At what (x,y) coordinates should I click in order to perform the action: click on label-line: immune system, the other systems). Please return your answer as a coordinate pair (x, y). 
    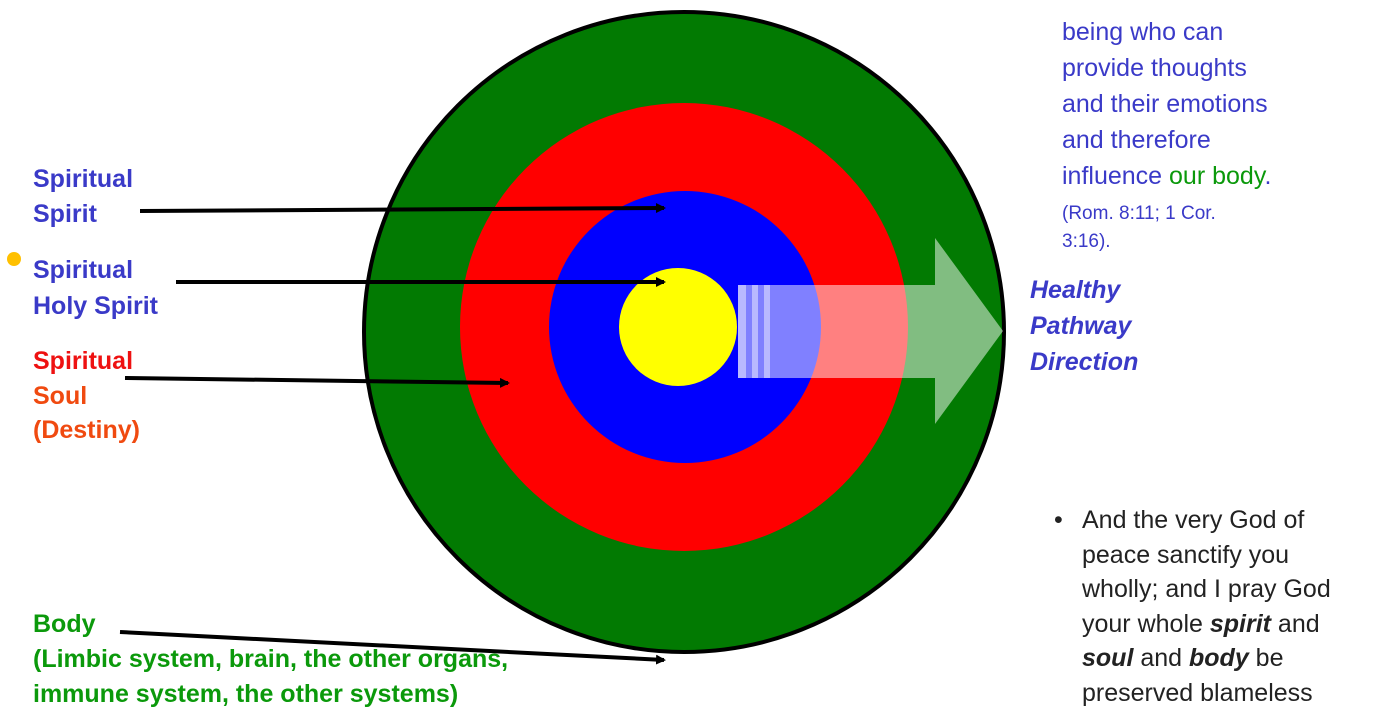
    Looking at the image, I should click on (246, 694).